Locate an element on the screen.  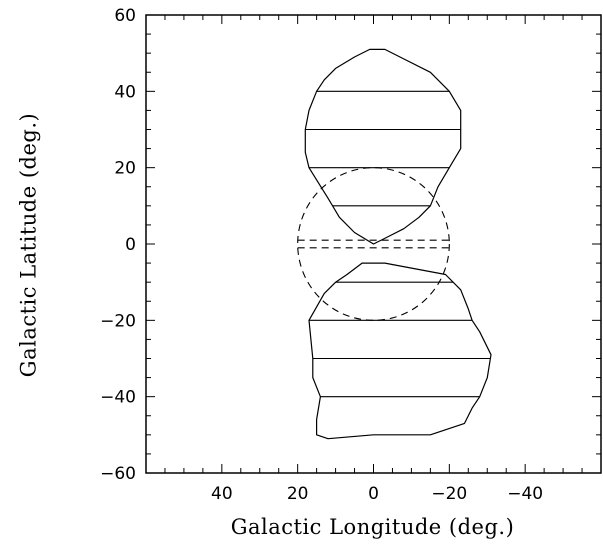
x-tick-label: 0 is located at coordinates (373, 494).